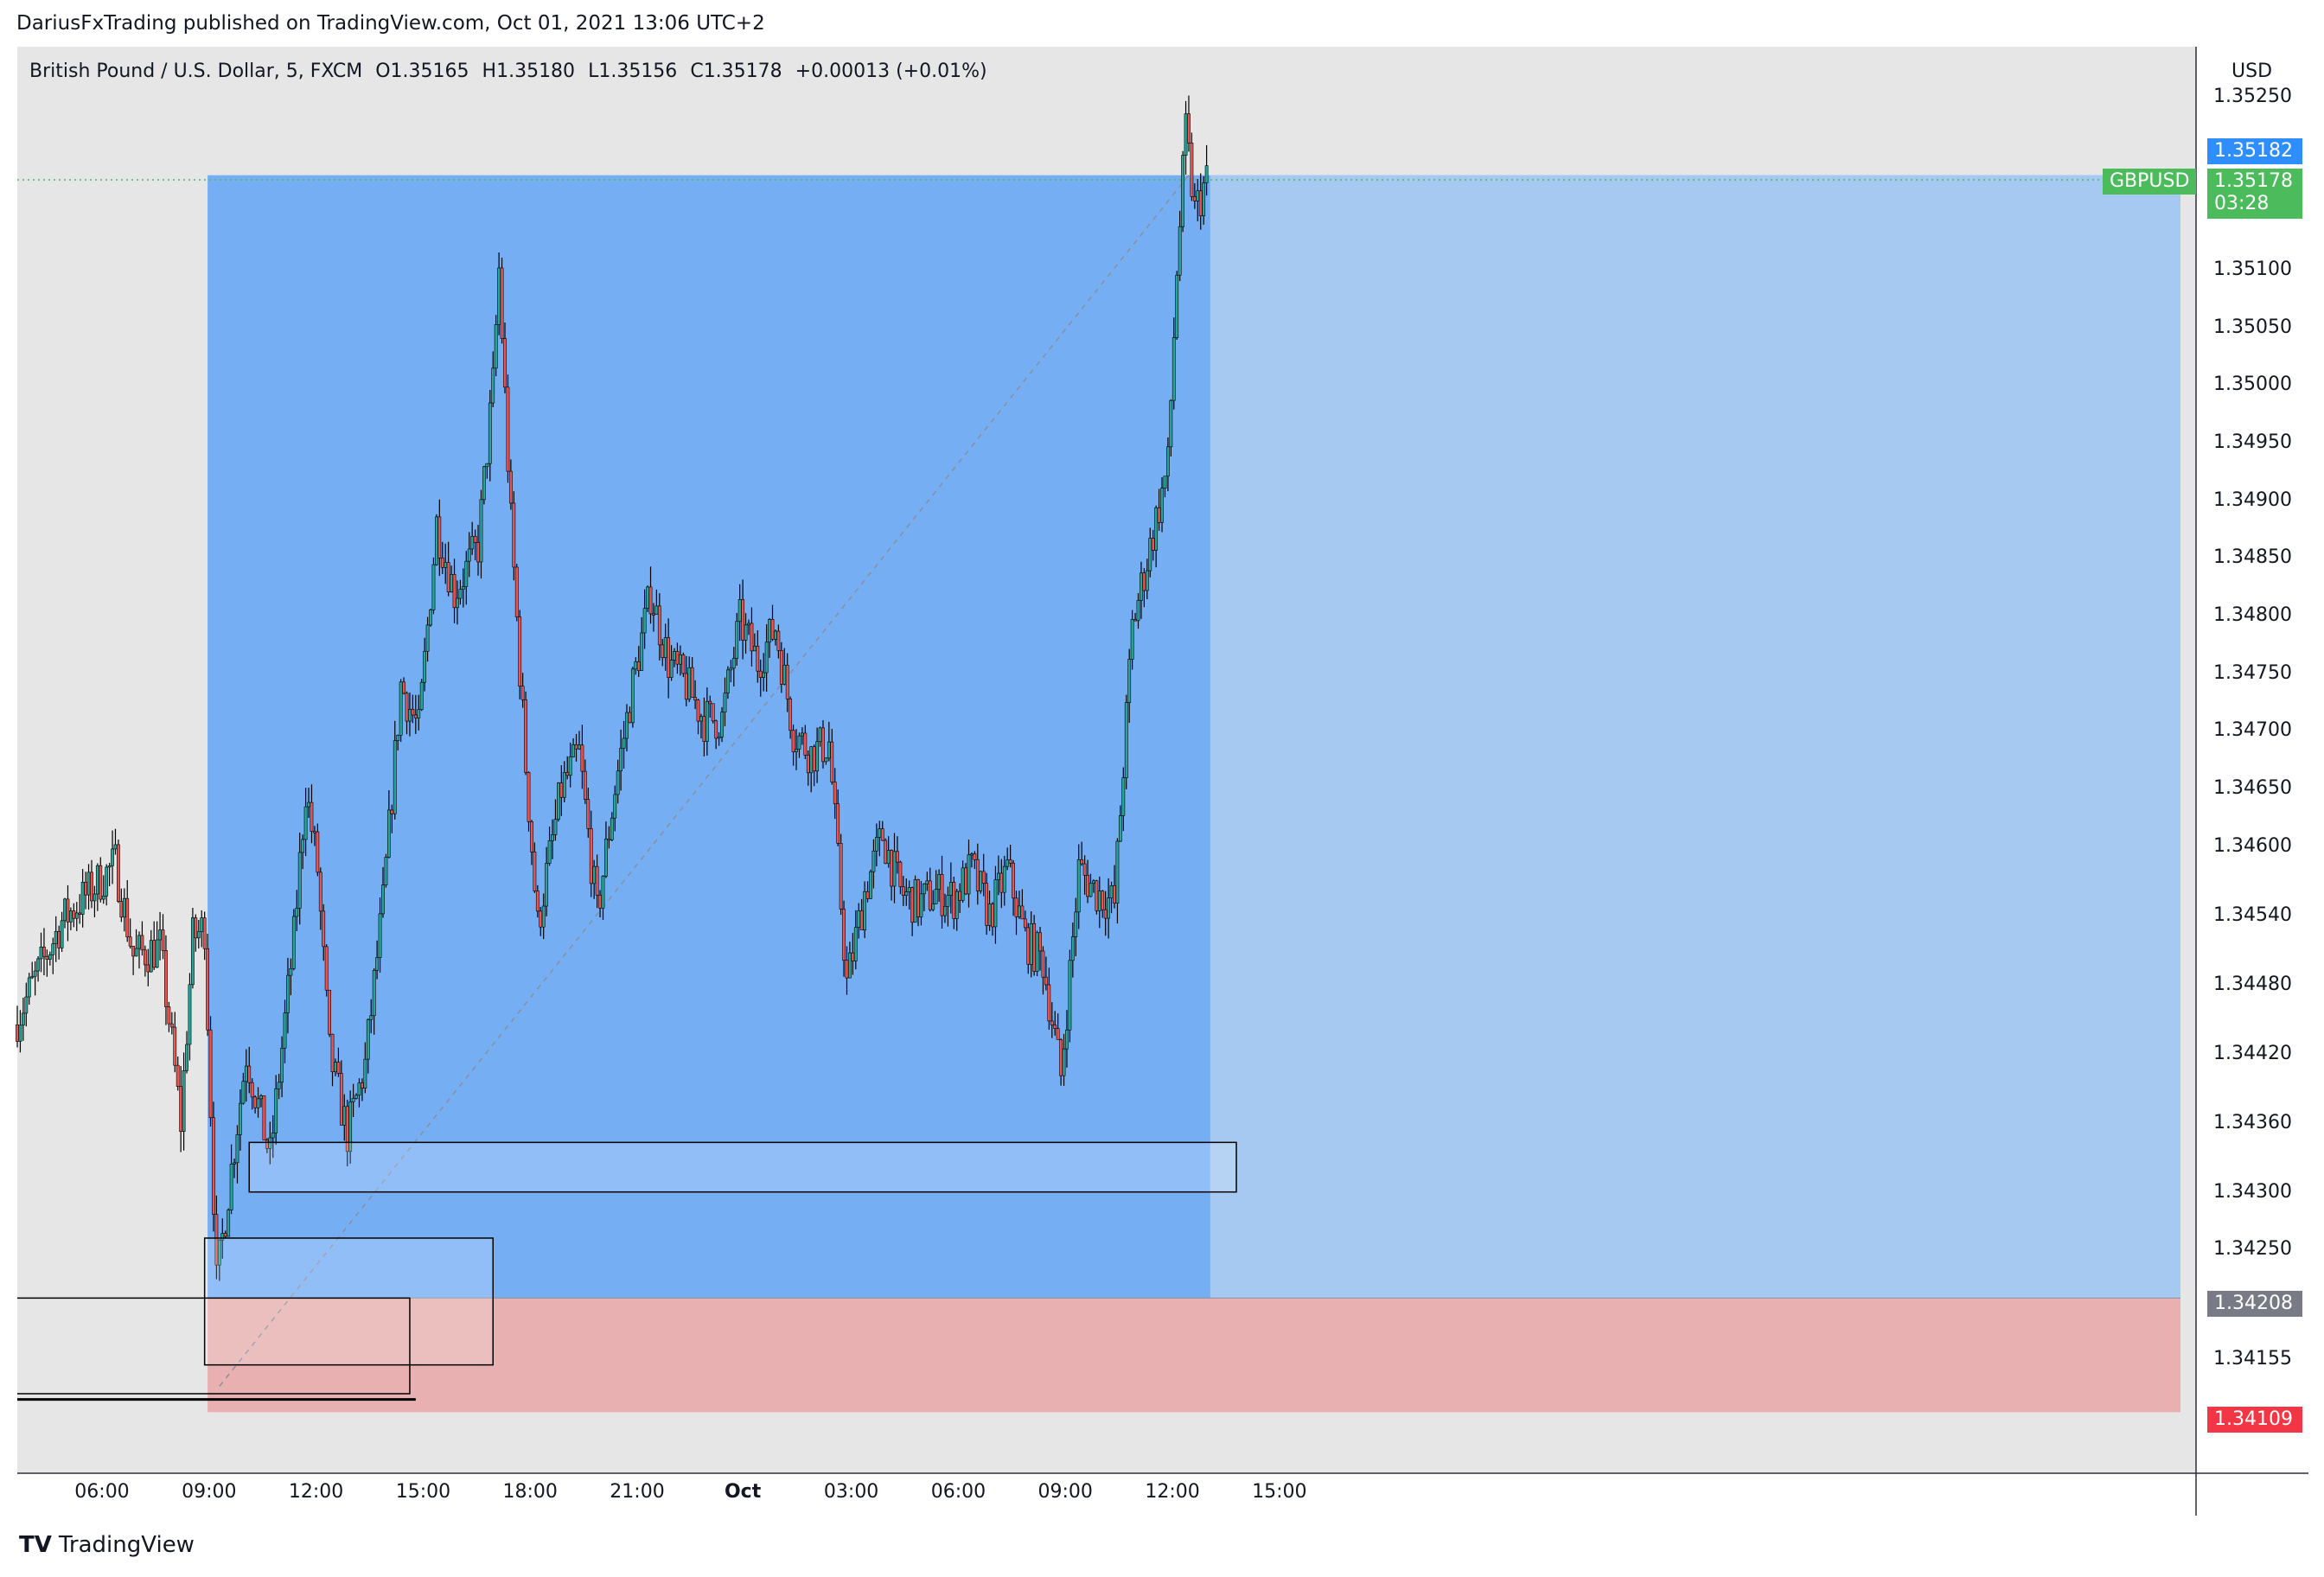  What do you see at coordinates (742, 1167) in the screenshot?
I see `support-zone-box` at bounding box center [742, 1167].